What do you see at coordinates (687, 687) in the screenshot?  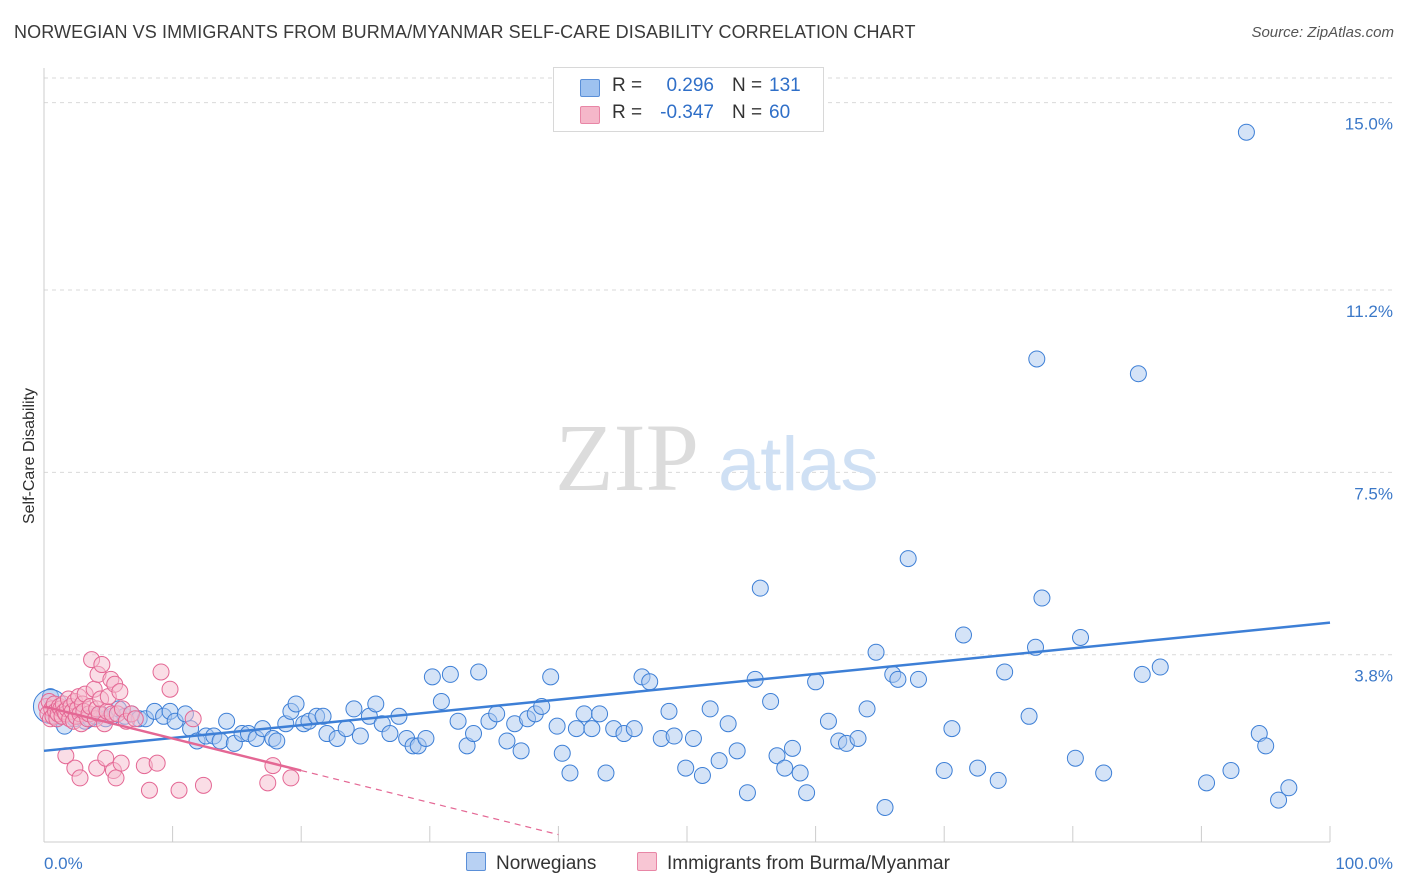 I see `trend-norwegians` at bounding box center [687, 687].